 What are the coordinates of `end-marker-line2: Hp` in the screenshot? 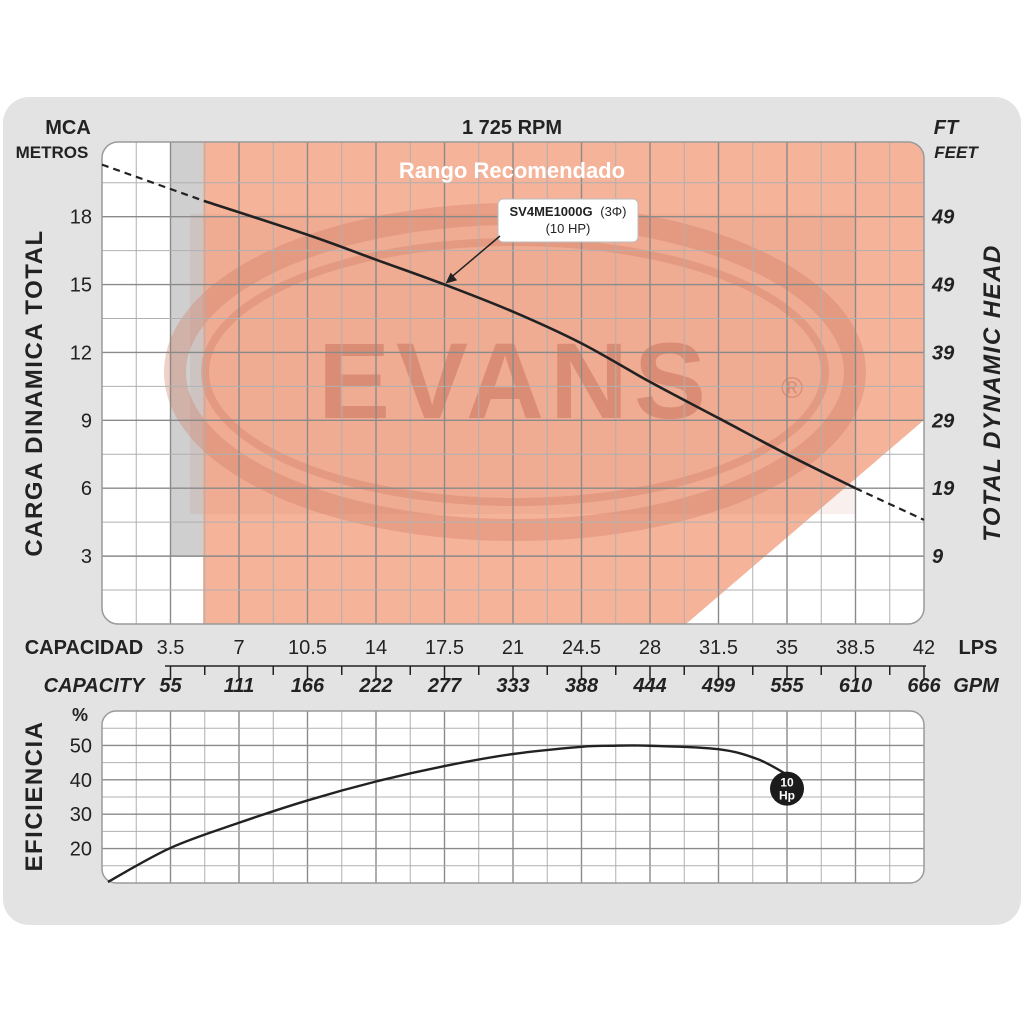 It's located at (787, 796).